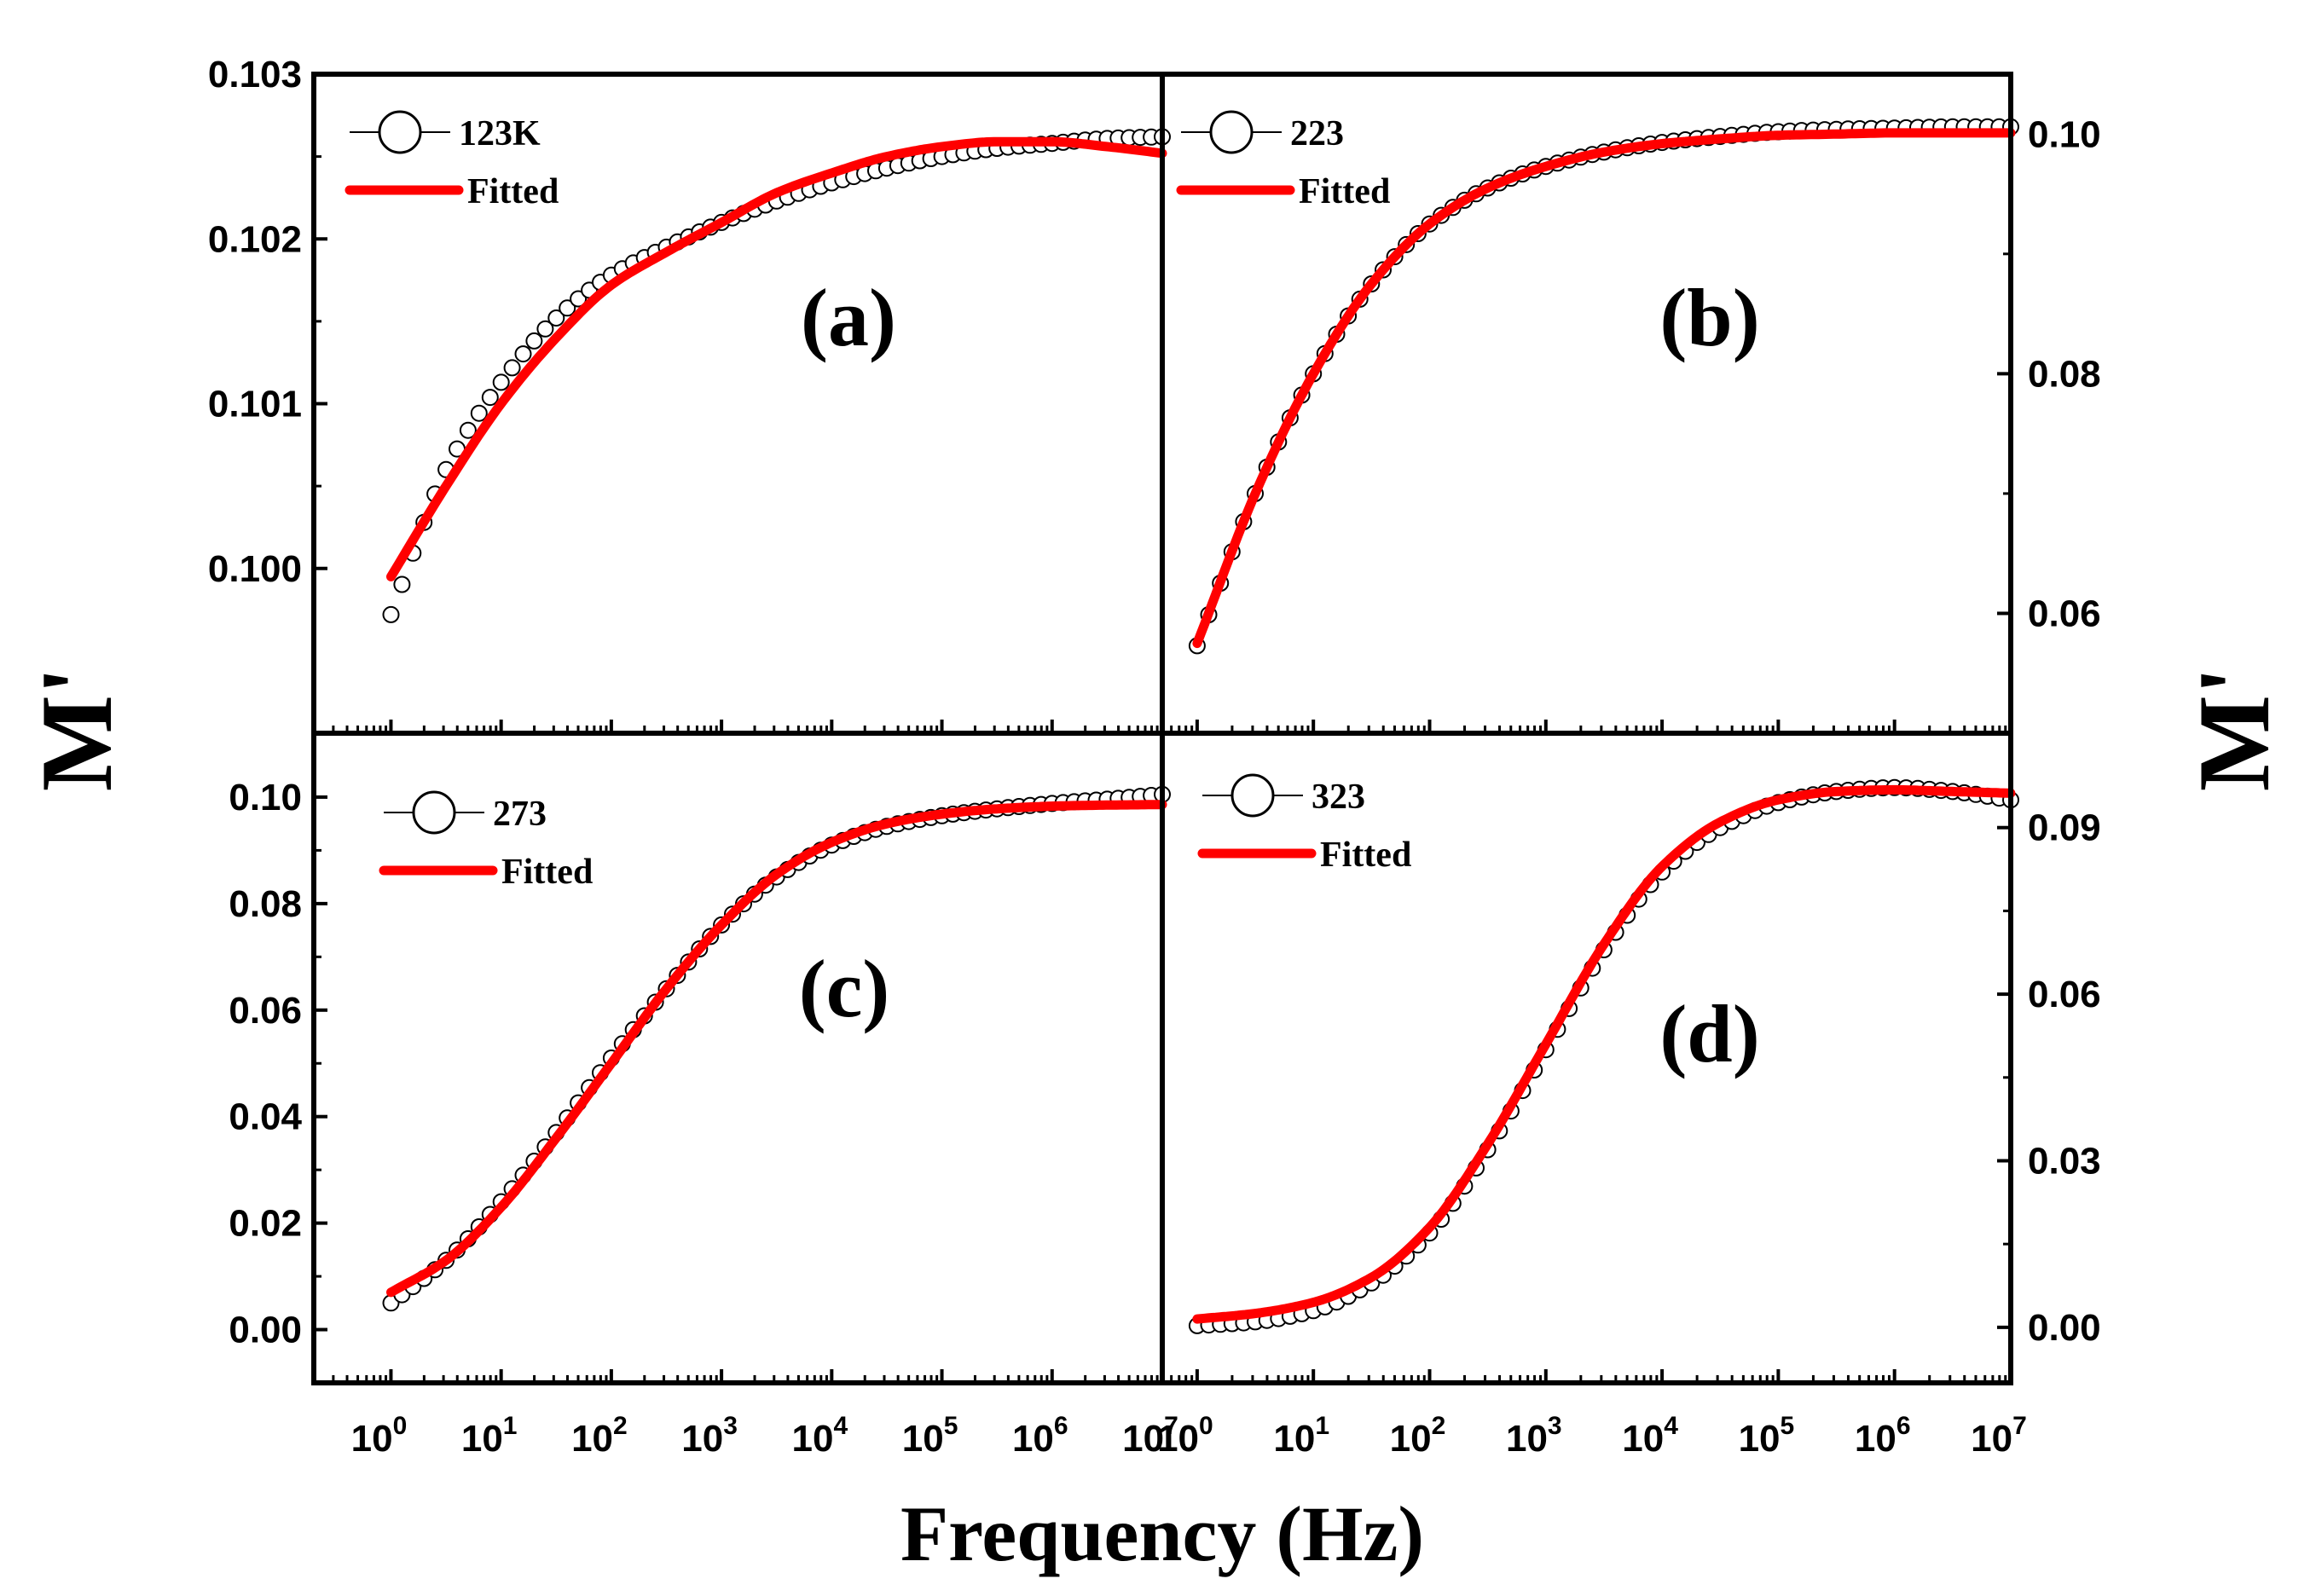 This screenshot has width=2322, height=1596. I want to click on x-axis-title: Frequency (Hz), so click(1162, 1533).